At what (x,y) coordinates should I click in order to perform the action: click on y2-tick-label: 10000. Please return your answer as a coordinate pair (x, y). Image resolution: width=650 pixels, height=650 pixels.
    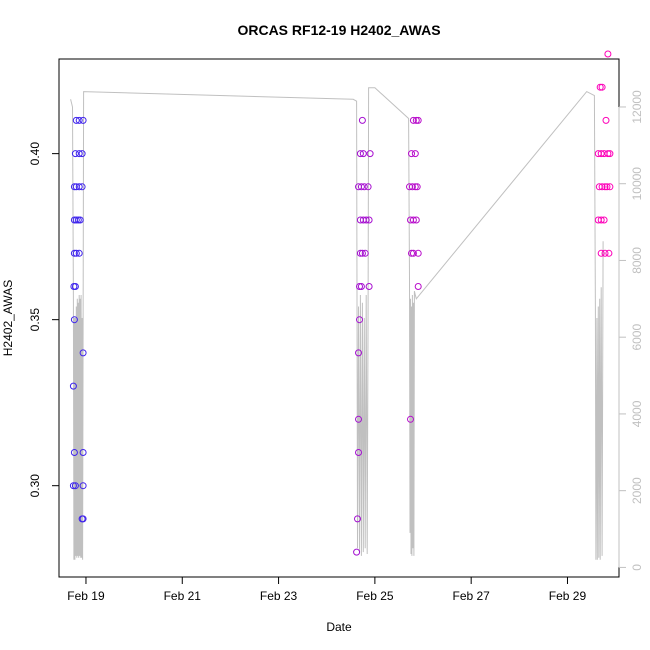
    Looking at the image, I should click on (637, 184).